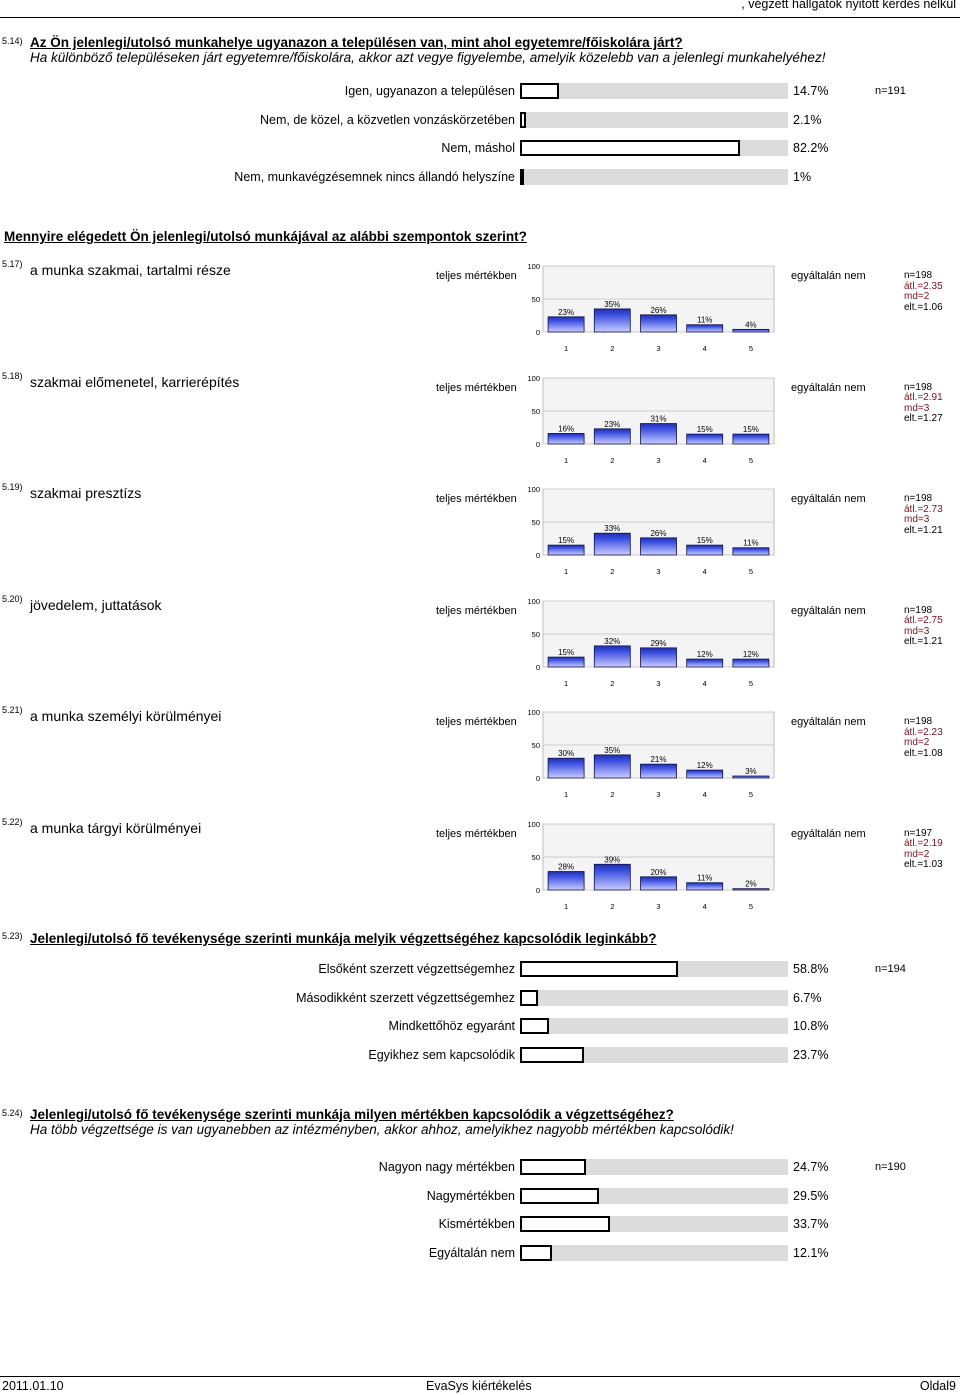 This screenshot has width=960, height=1395. Describe the element at coordinates (807, 997) in the screenshot. I see `option-percent: 6.7%` at that location.